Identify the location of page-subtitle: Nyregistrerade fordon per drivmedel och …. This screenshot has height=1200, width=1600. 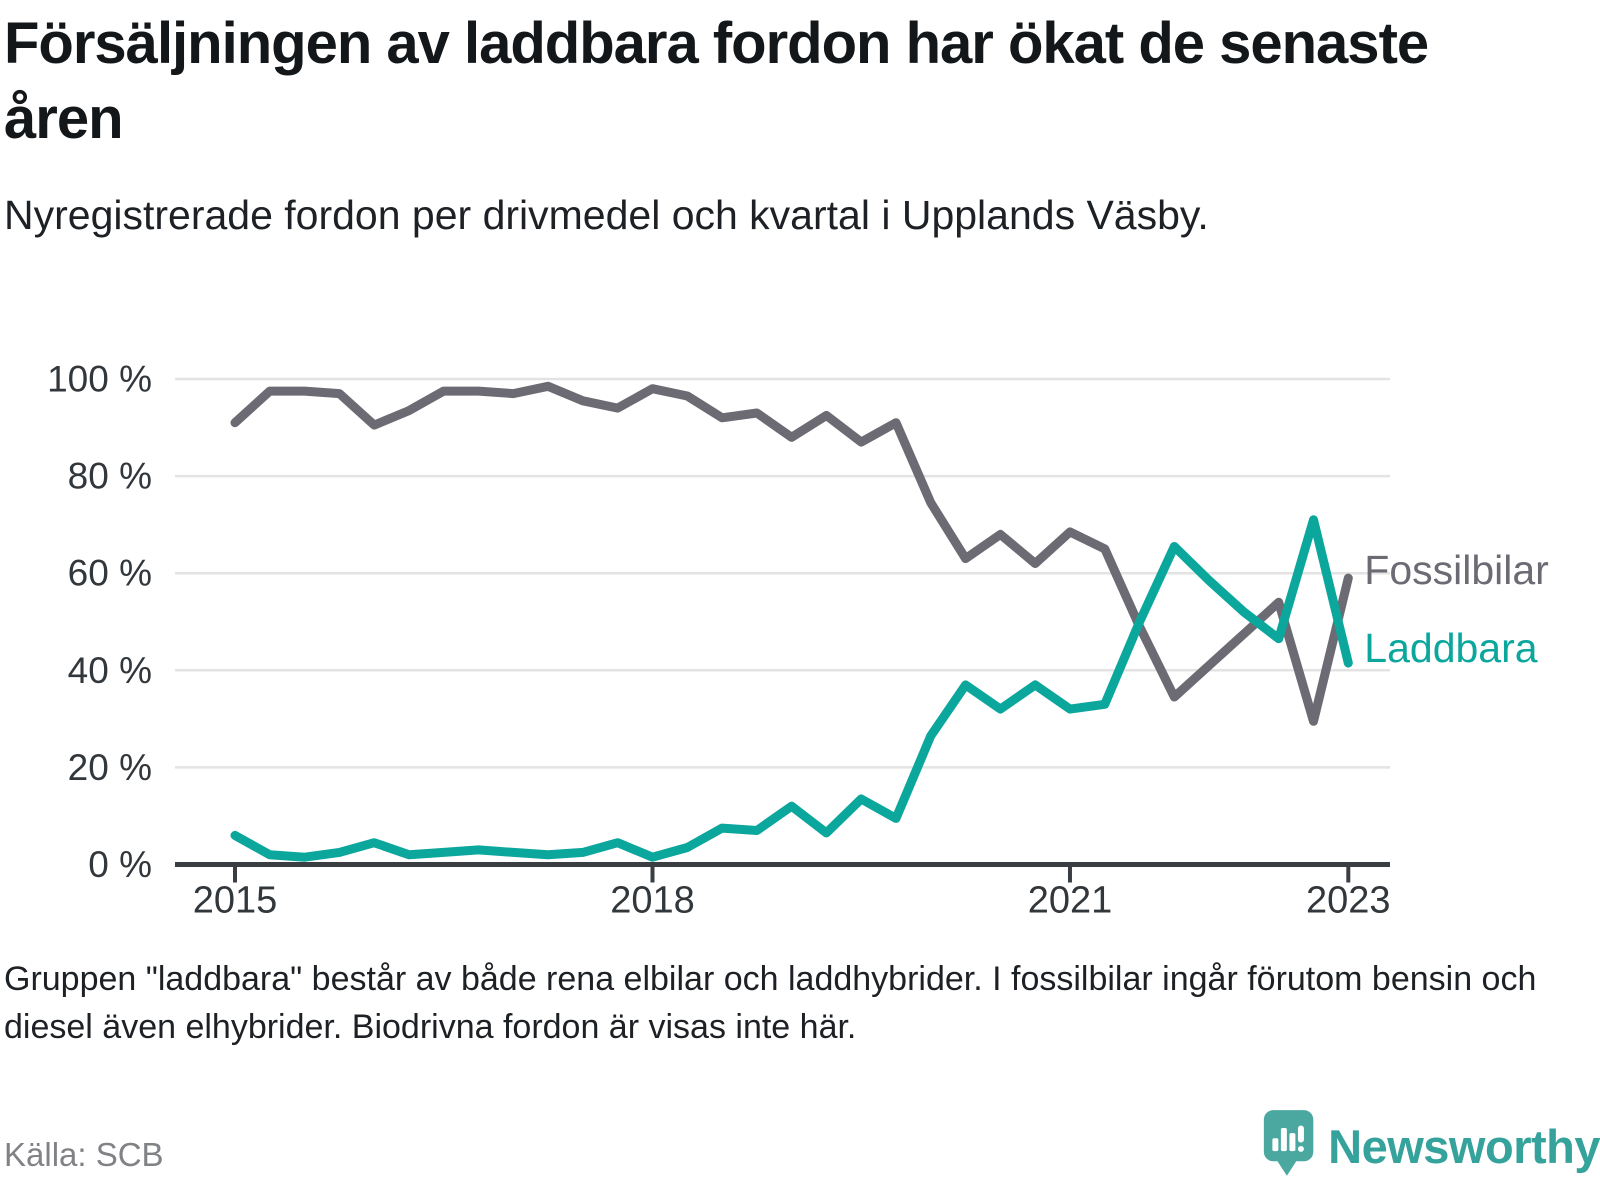
(606, 215).